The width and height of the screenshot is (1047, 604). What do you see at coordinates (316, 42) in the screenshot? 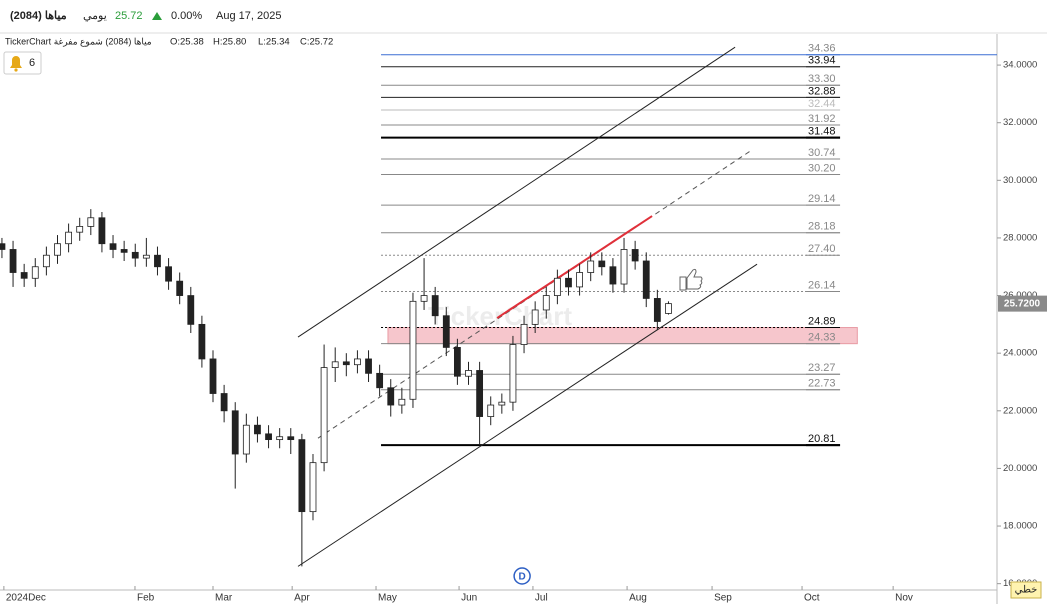
I see `legend-close: C:25.72` at bounding box center [316, 42].